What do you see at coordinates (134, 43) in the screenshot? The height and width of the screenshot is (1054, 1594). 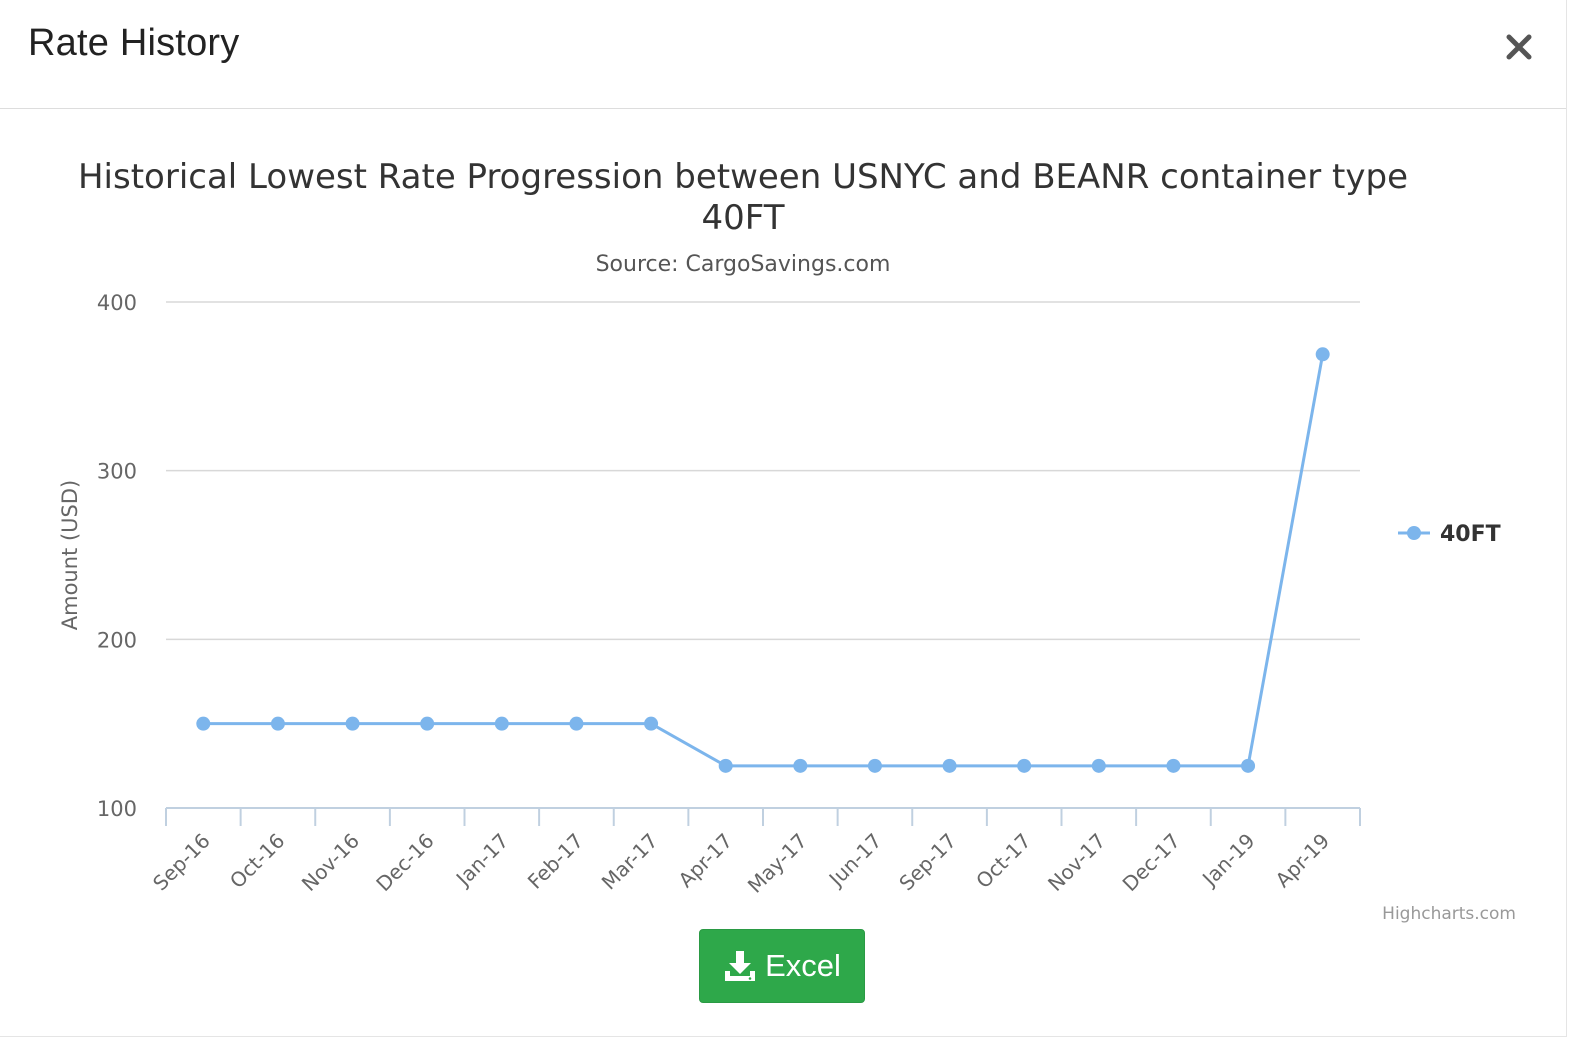 I see `modal-title: Rate History` at bounding box center [134, 43].